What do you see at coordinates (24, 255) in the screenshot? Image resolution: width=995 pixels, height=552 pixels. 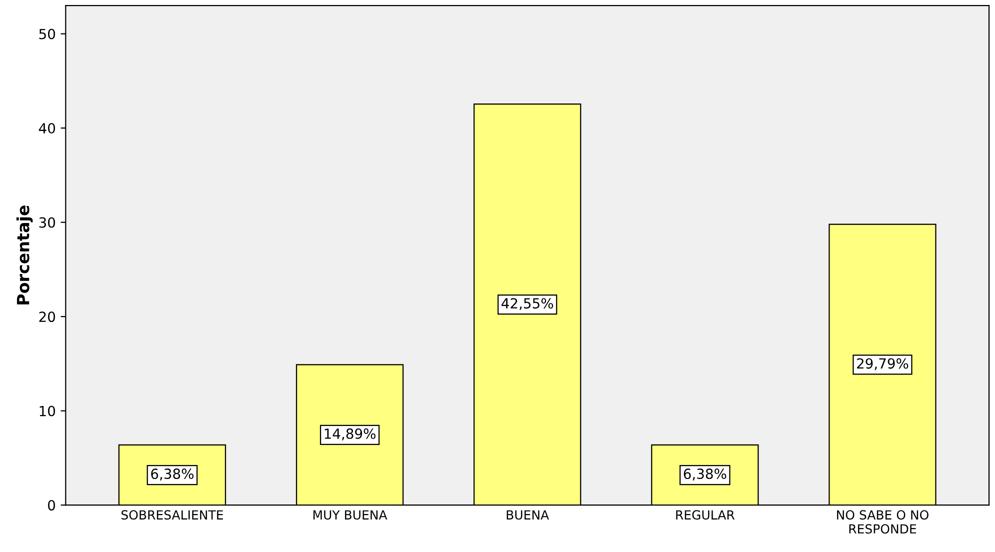 I see `y-axis-title: Porcentaje` at bounding box center [24, 255].